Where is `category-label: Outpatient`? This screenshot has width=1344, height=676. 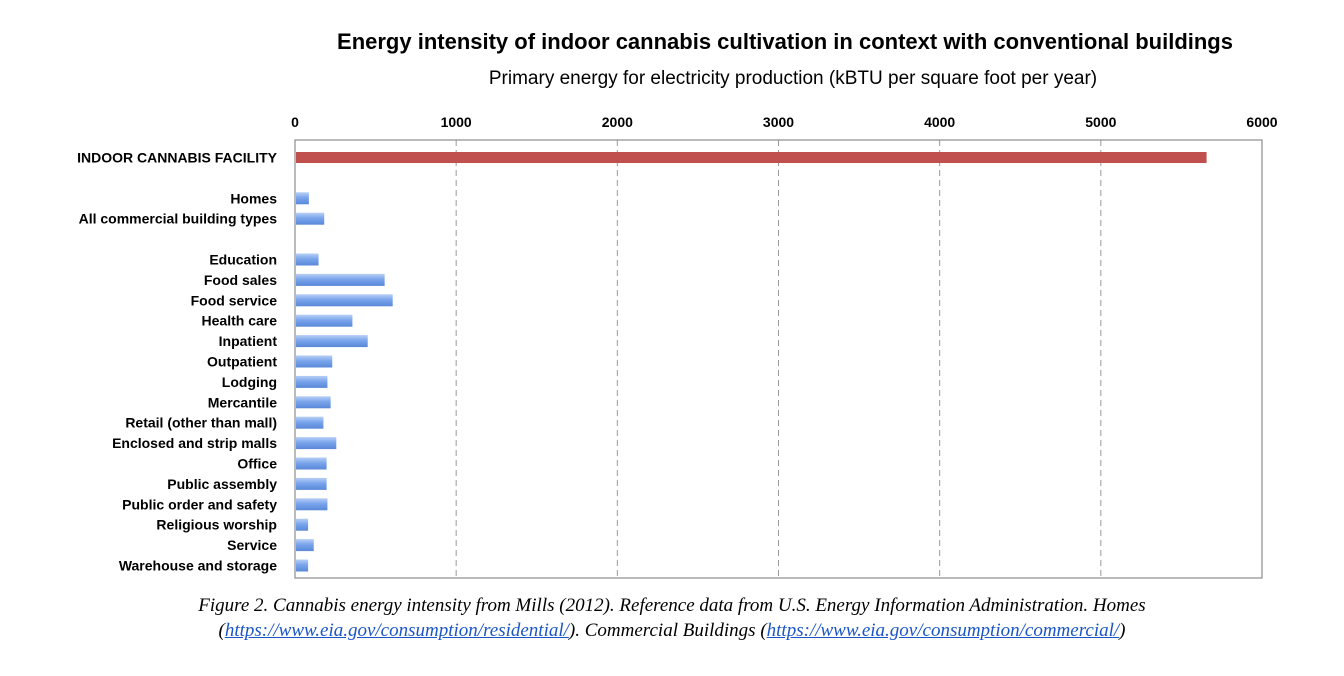
category-label: Outpatient is located at coordinates (242, 362).